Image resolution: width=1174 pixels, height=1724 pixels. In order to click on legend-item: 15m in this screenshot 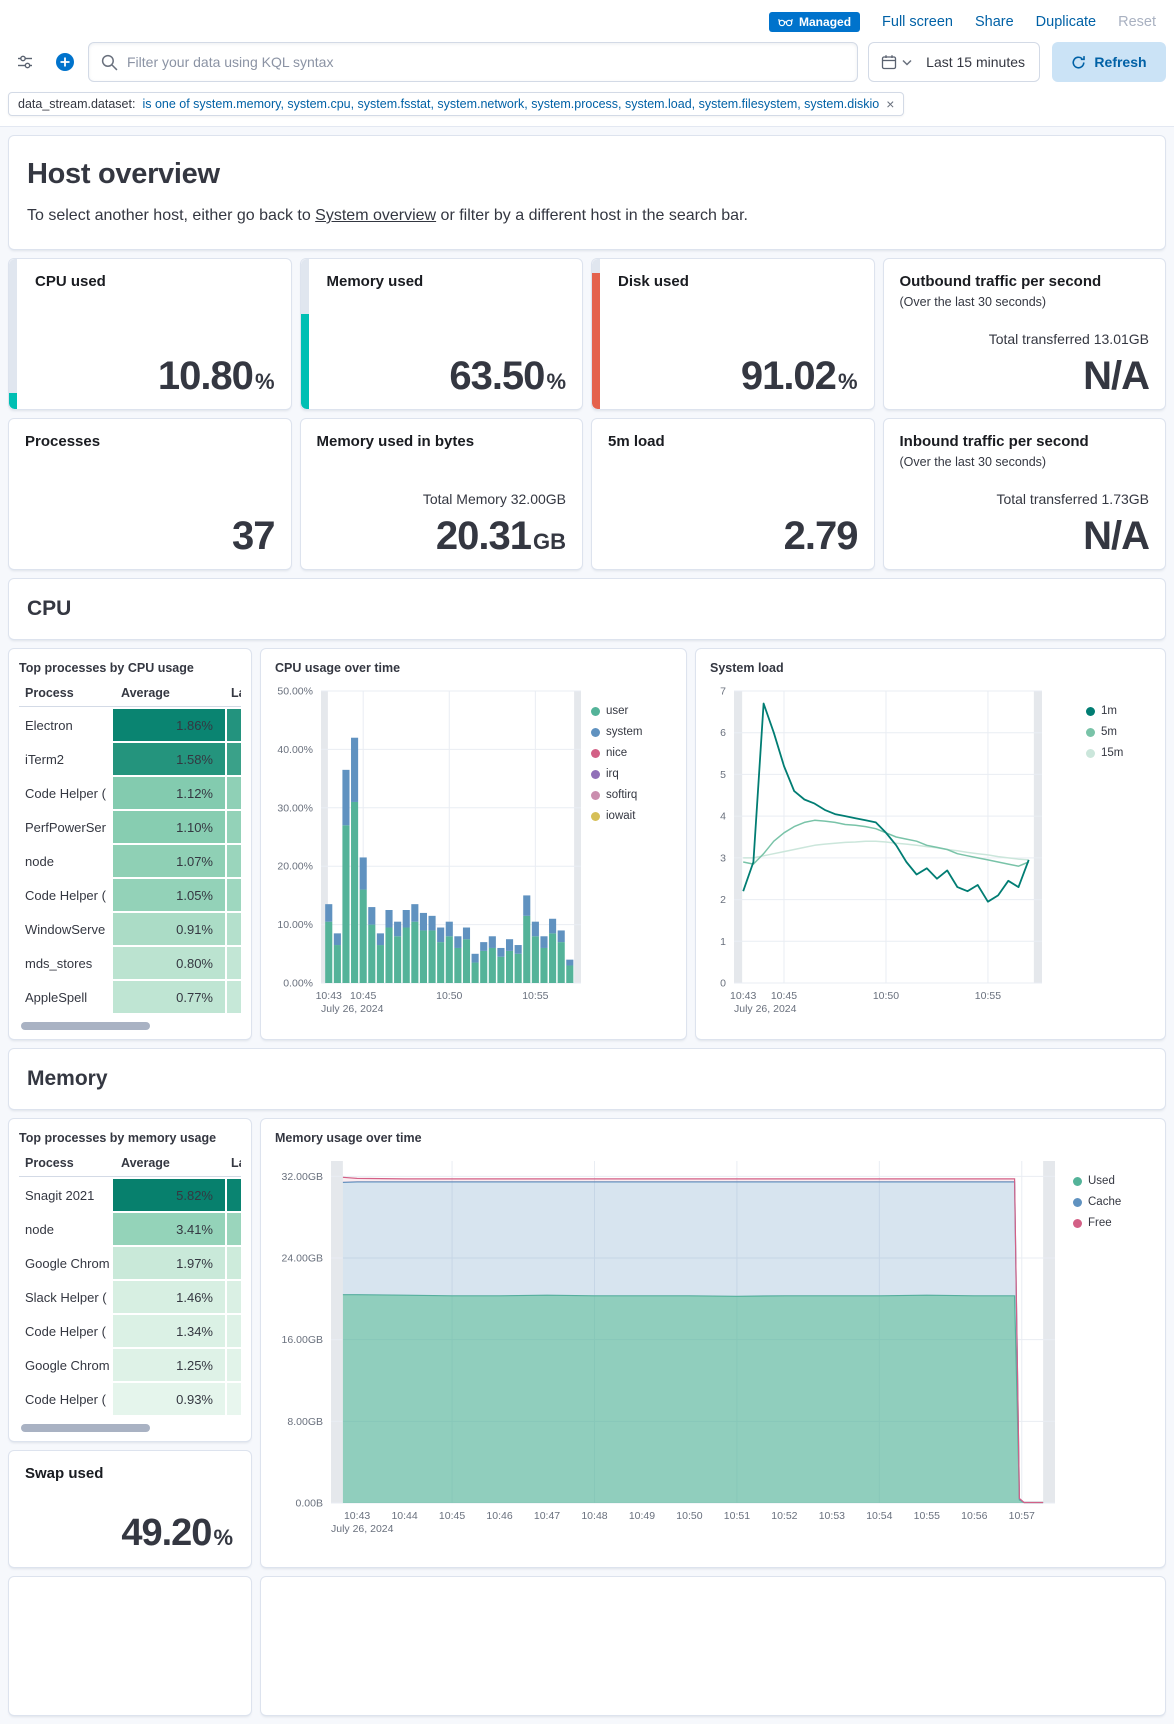, I will do `click(1115, 753)`.